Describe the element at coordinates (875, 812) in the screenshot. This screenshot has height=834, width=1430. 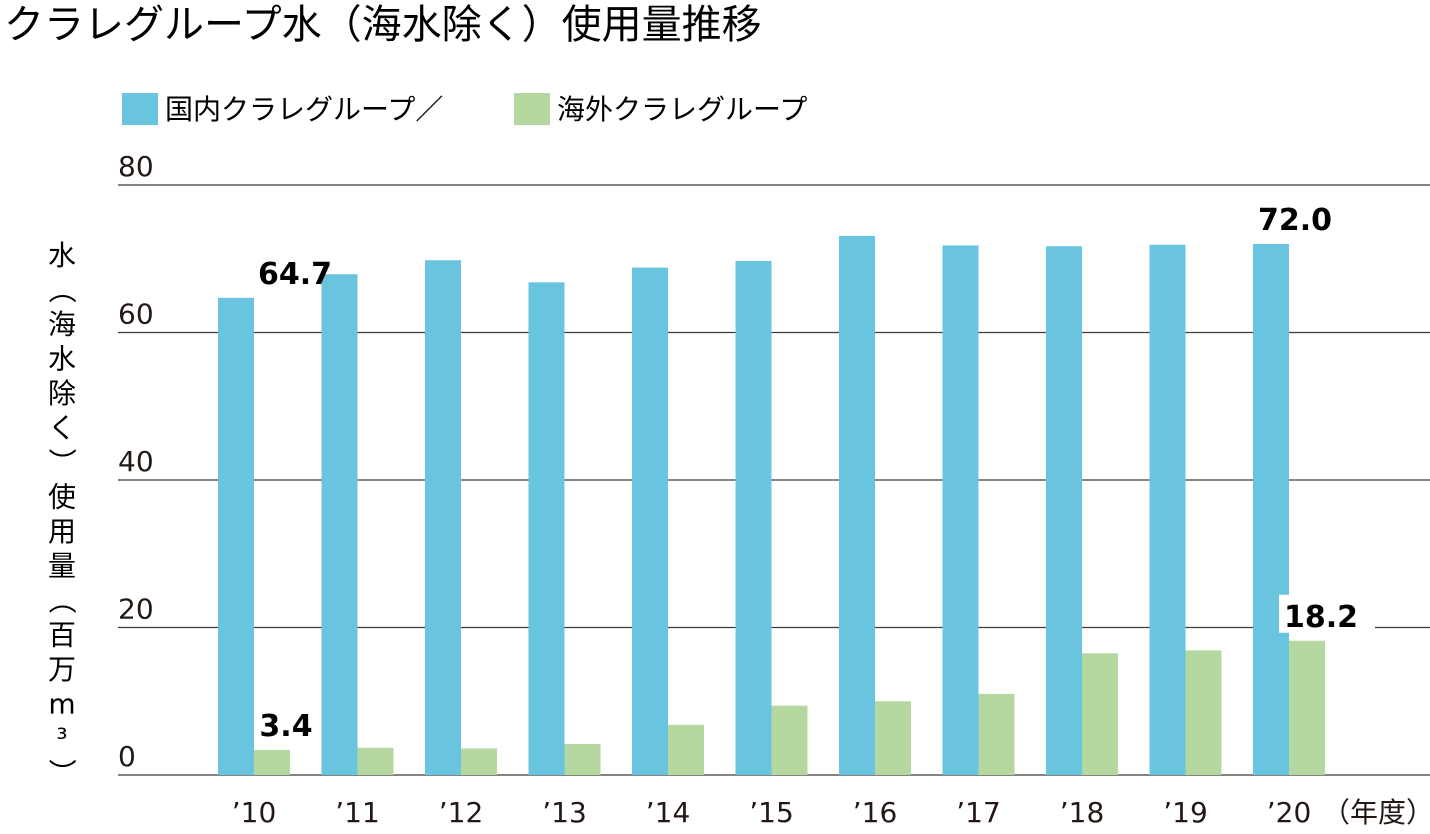
I see `x-tick-label: ’16` at that location.